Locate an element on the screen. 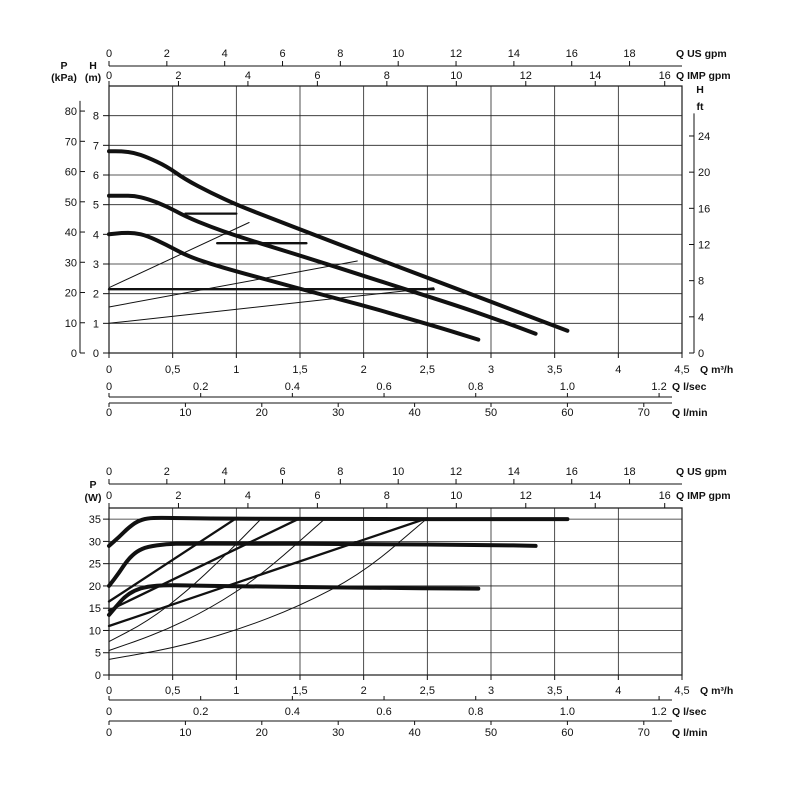 The image size is (800, 800). left-axis-tick-label: 25 is located at coordinates (95, 565).